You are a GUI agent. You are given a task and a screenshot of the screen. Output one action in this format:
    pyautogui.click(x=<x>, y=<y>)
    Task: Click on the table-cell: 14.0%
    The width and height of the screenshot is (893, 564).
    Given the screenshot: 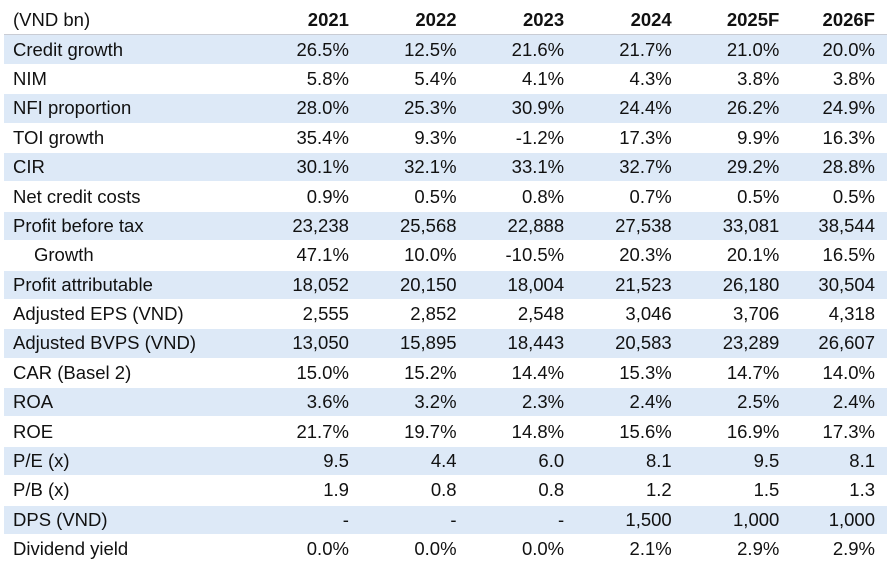 What is the action you would take?
    pyautogui.click(x=833, y=373)
    